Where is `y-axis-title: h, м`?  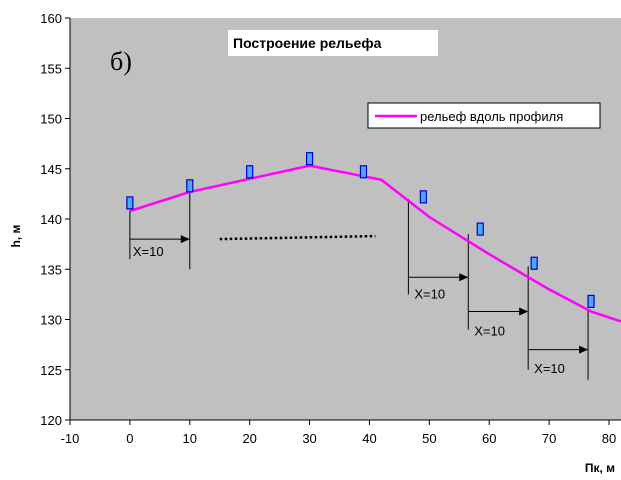
y-axis-title: h, м is located at coordinates (16, 235).